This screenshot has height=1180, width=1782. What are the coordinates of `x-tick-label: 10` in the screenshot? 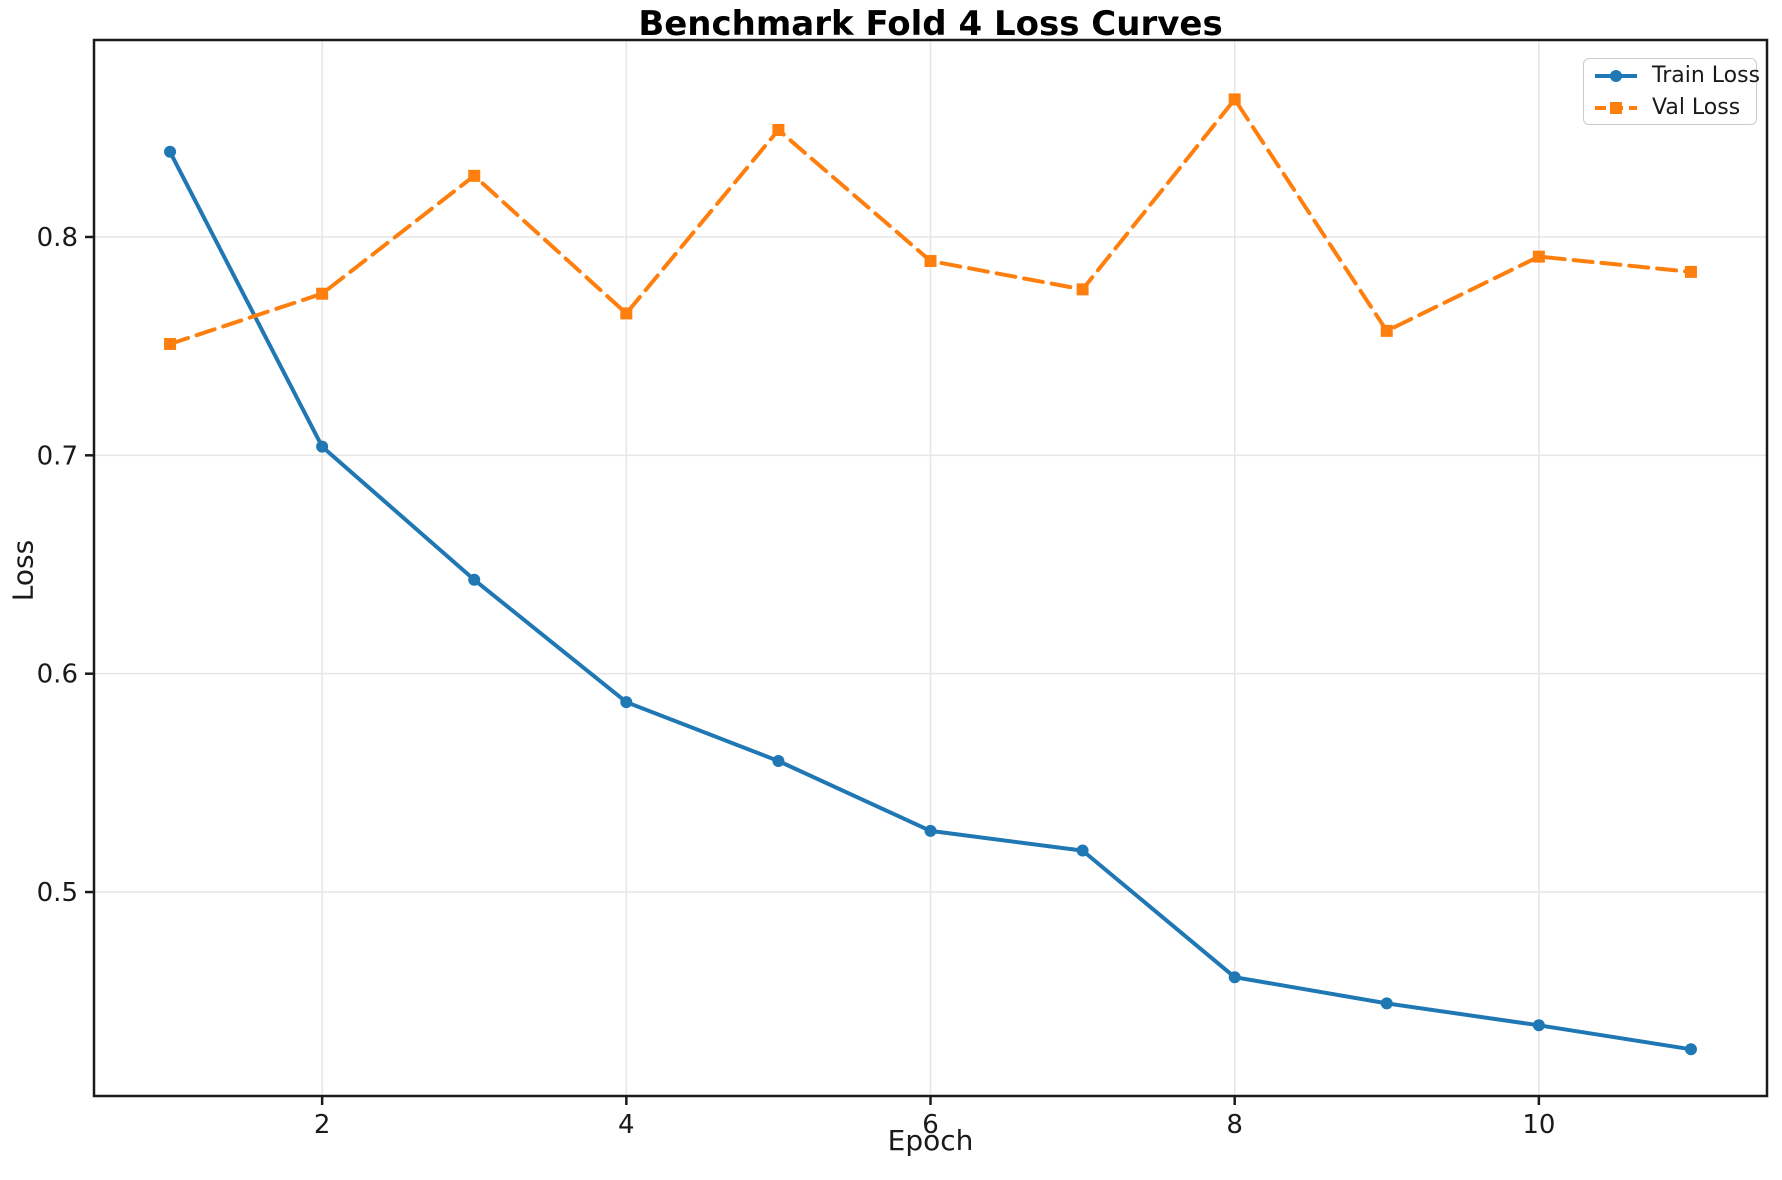 It's located at (1538, 1125).